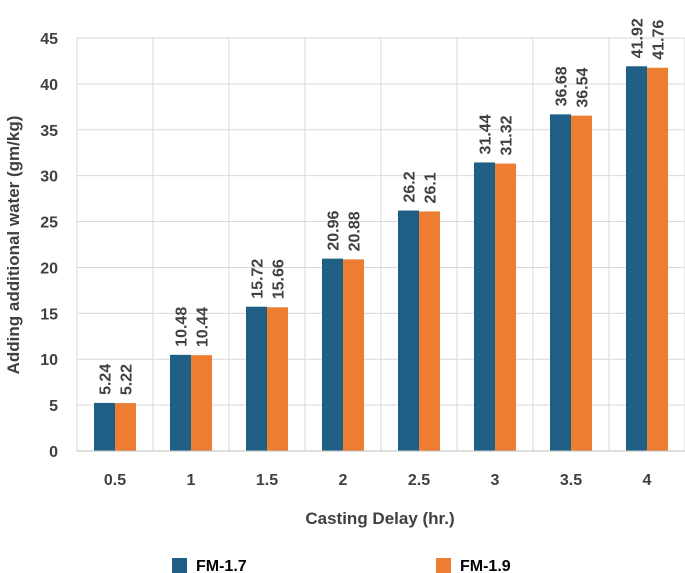  What do you see at coordinates (127, 379) in the screenshot?
I see `data-label: 5.22` at bounding box center [127, 379].